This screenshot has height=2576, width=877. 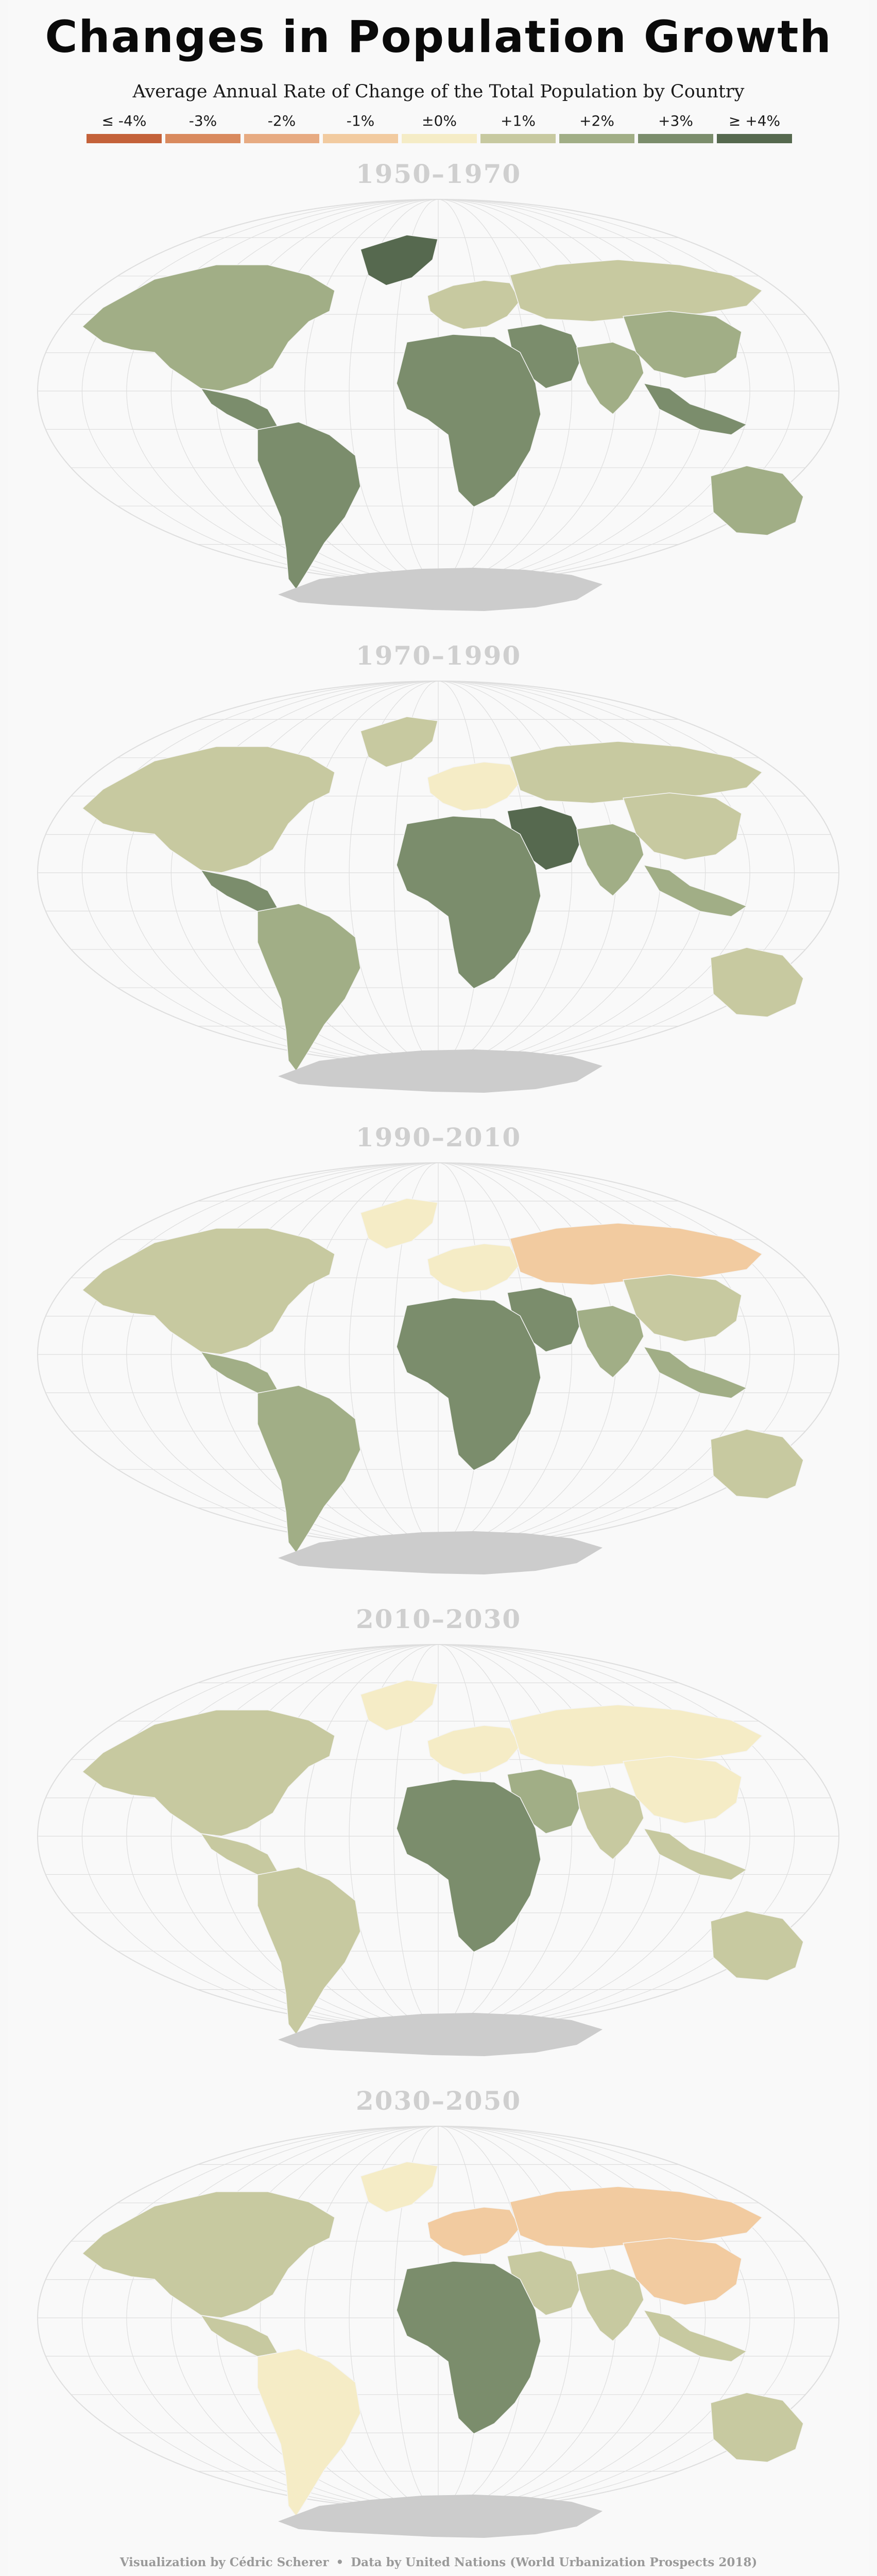 I want to click on legend-item: ≤ -4%, so click(x=124, y=128).